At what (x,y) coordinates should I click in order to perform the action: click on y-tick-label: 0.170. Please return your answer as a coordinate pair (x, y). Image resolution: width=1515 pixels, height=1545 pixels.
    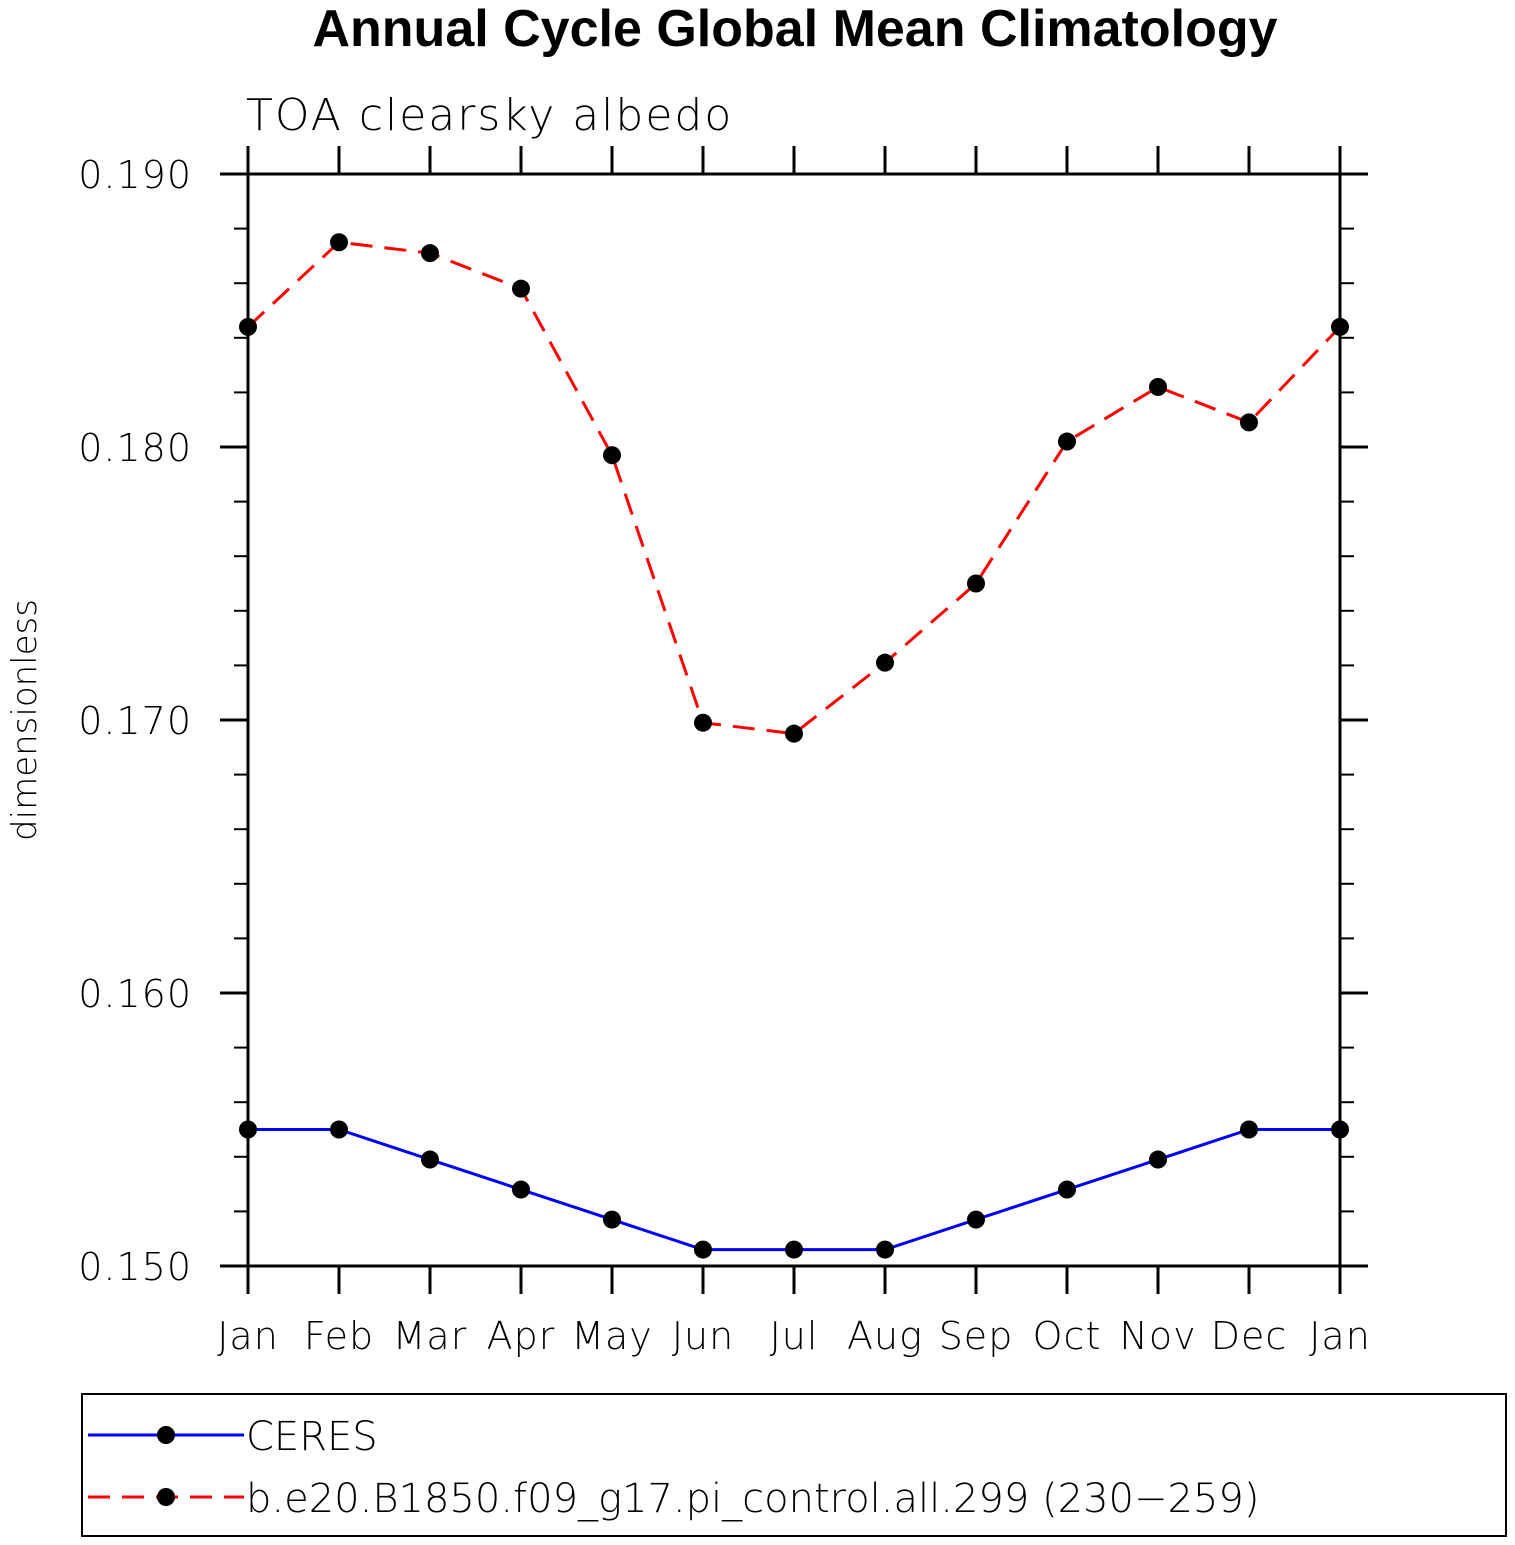
    Looking at the image, I should click on (135, 721).